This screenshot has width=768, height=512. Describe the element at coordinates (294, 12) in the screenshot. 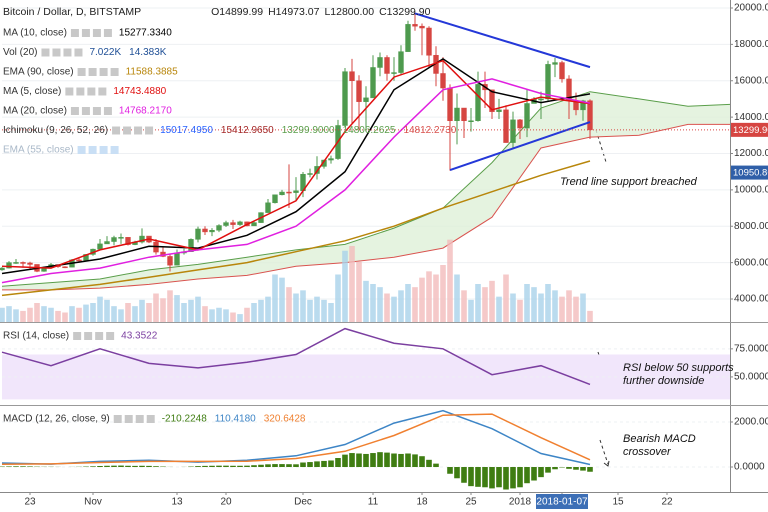

I see `ohlc-value: H14973.07` at that location.